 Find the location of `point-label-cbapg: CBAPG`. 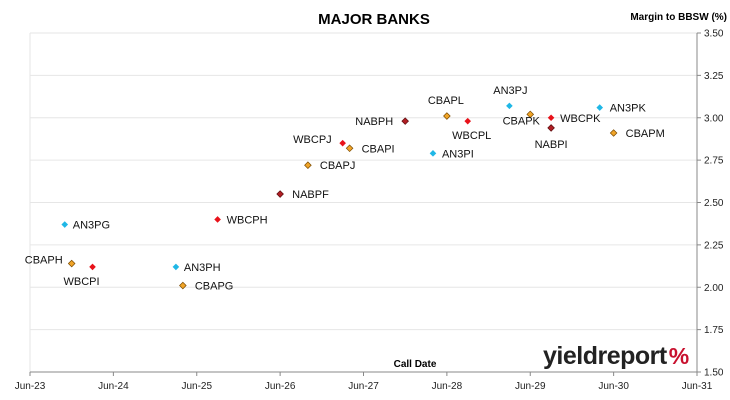

point-label-cbapg: CBAPG is located at coordinates (214, 287).